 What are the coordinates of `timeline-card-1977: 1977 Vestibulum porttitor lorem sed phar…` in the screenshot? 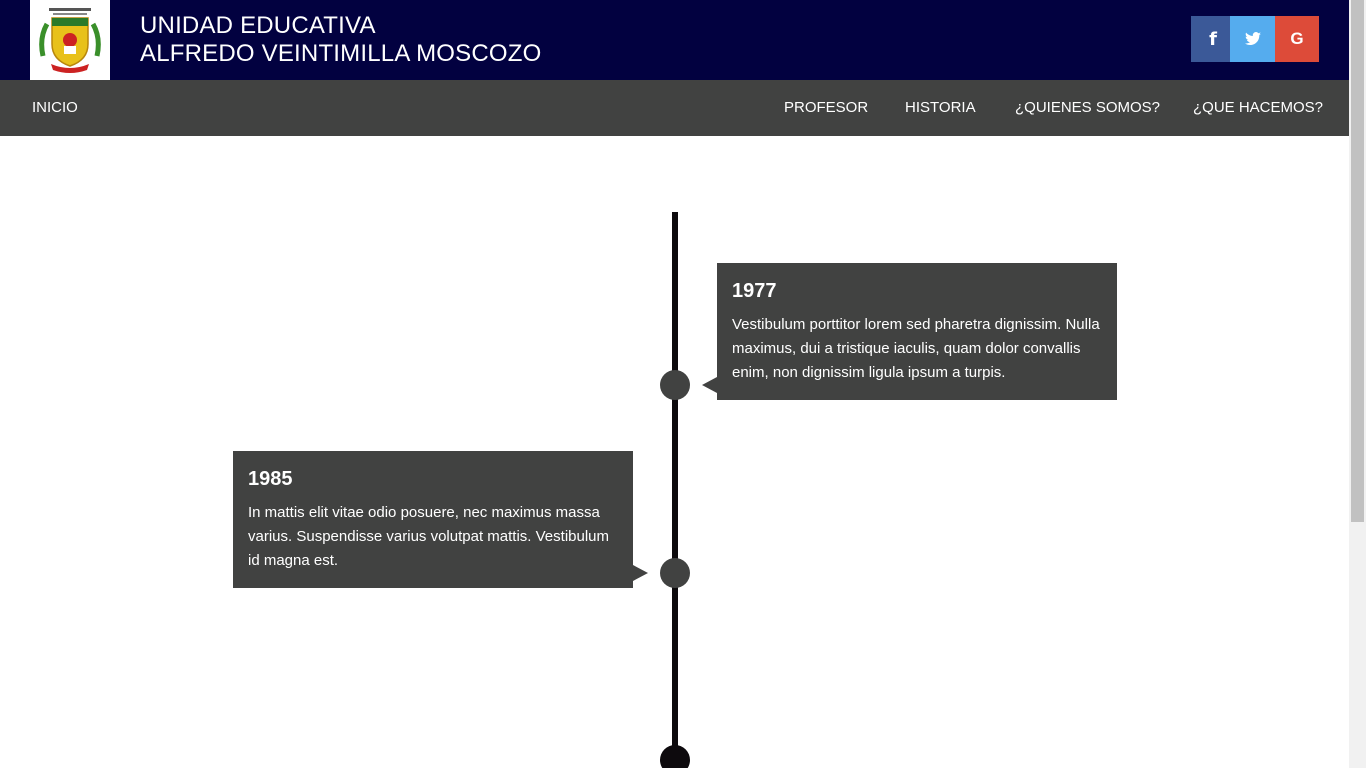 It's located at (909, 331).